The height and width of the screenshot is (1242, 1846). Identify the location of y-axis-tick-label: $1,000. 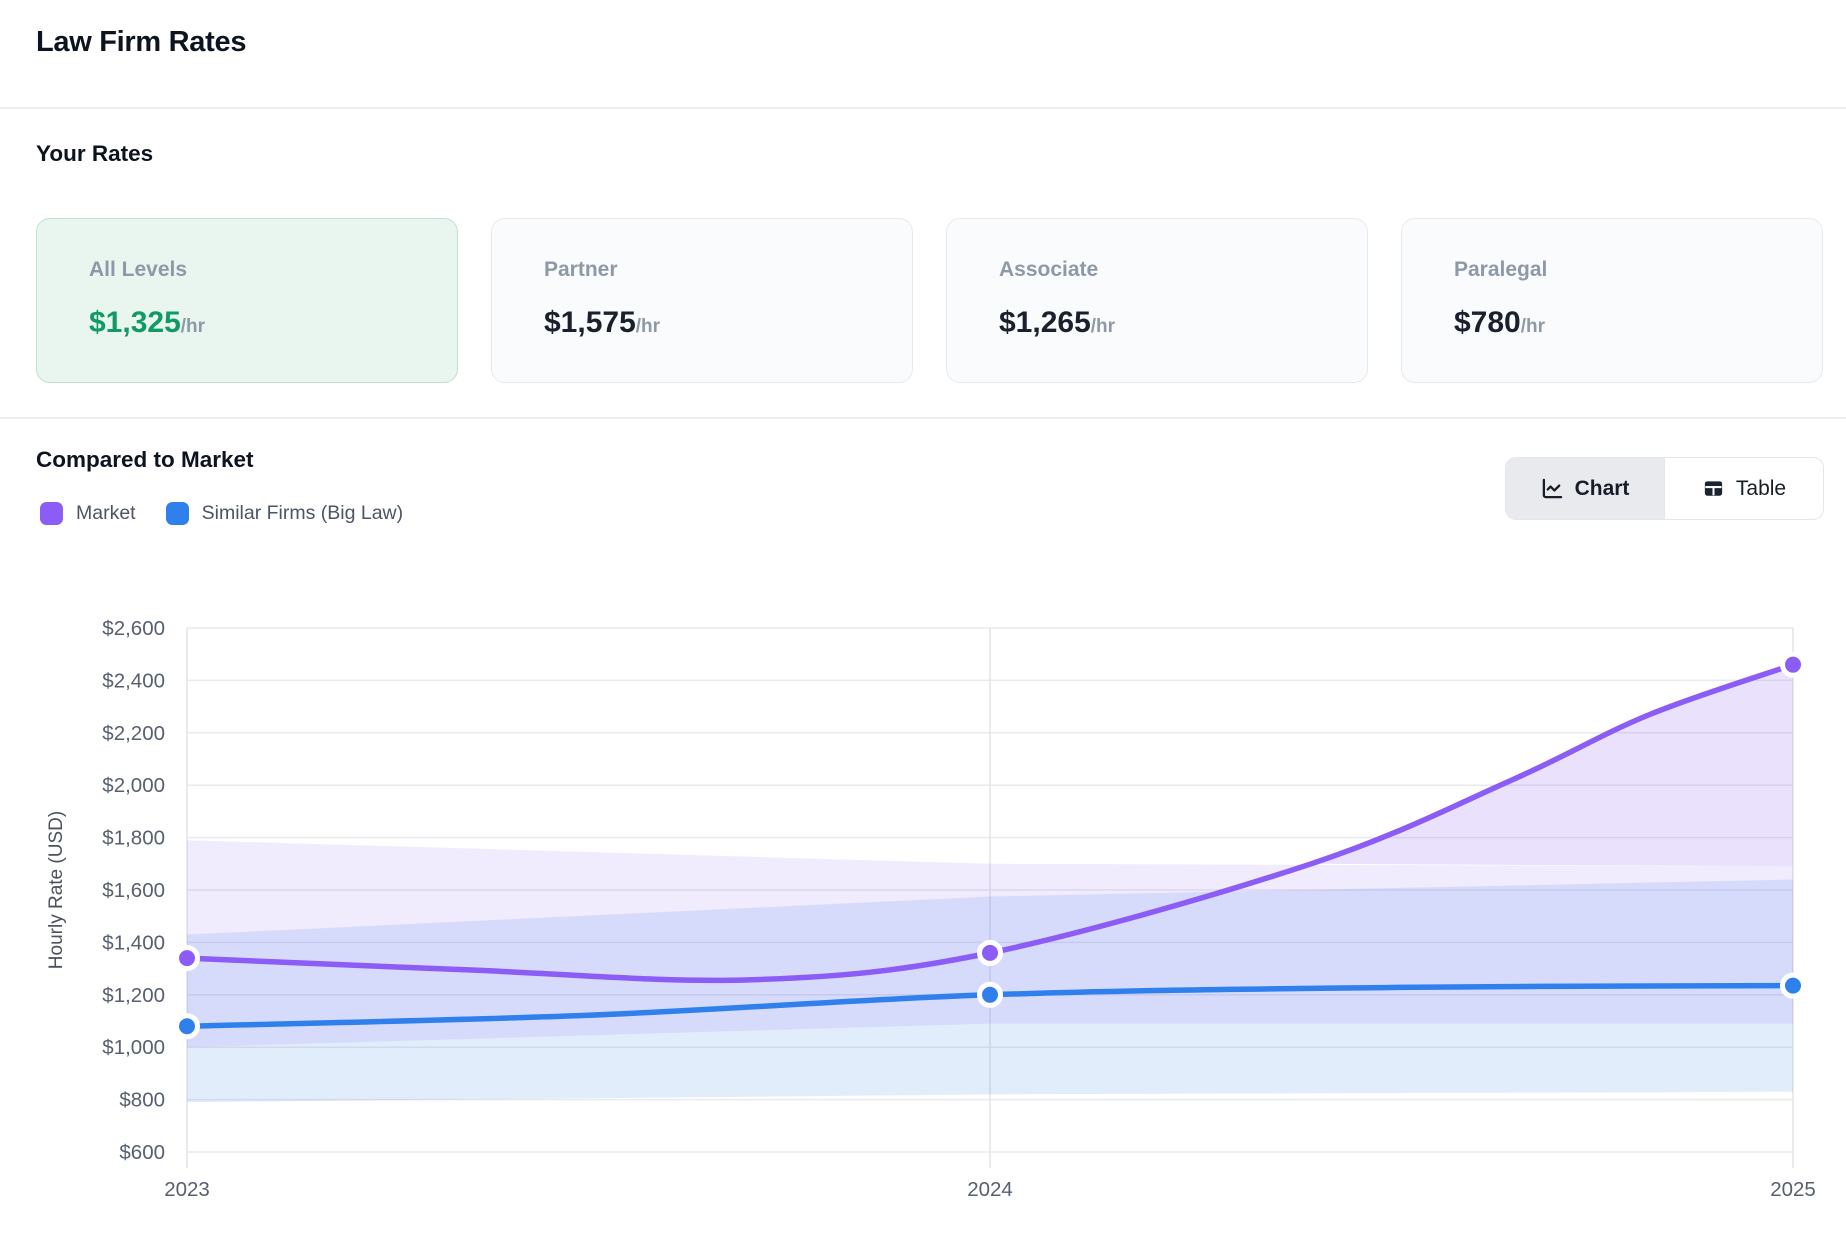
(133, 1047).